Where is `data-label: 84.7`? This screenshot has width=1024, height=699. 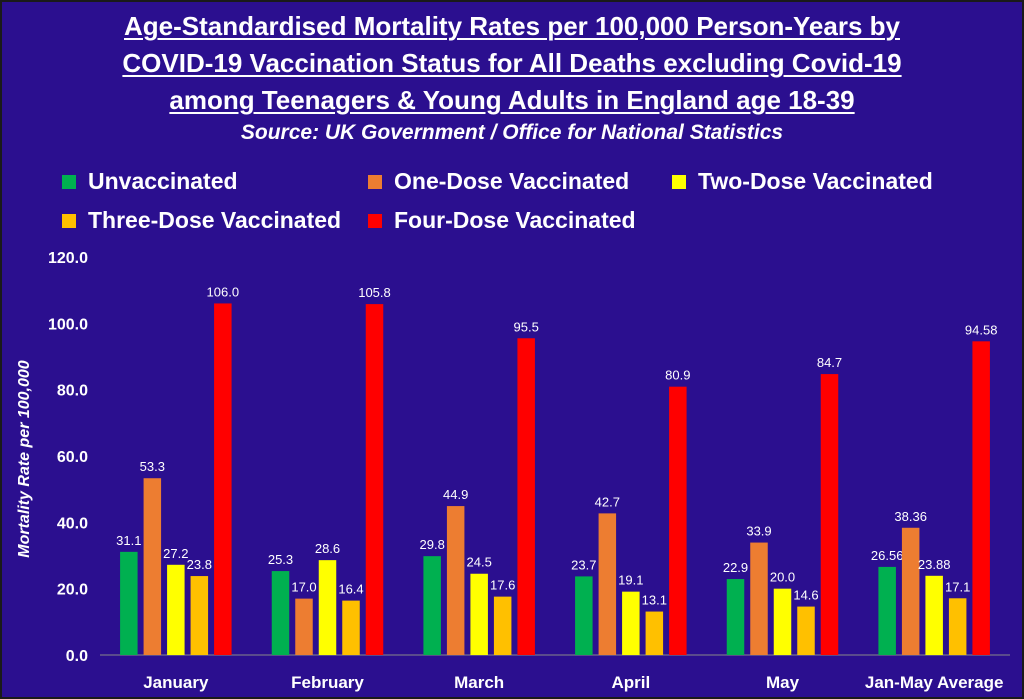 data-label: 84.7 is located at coordinates (829, 362).